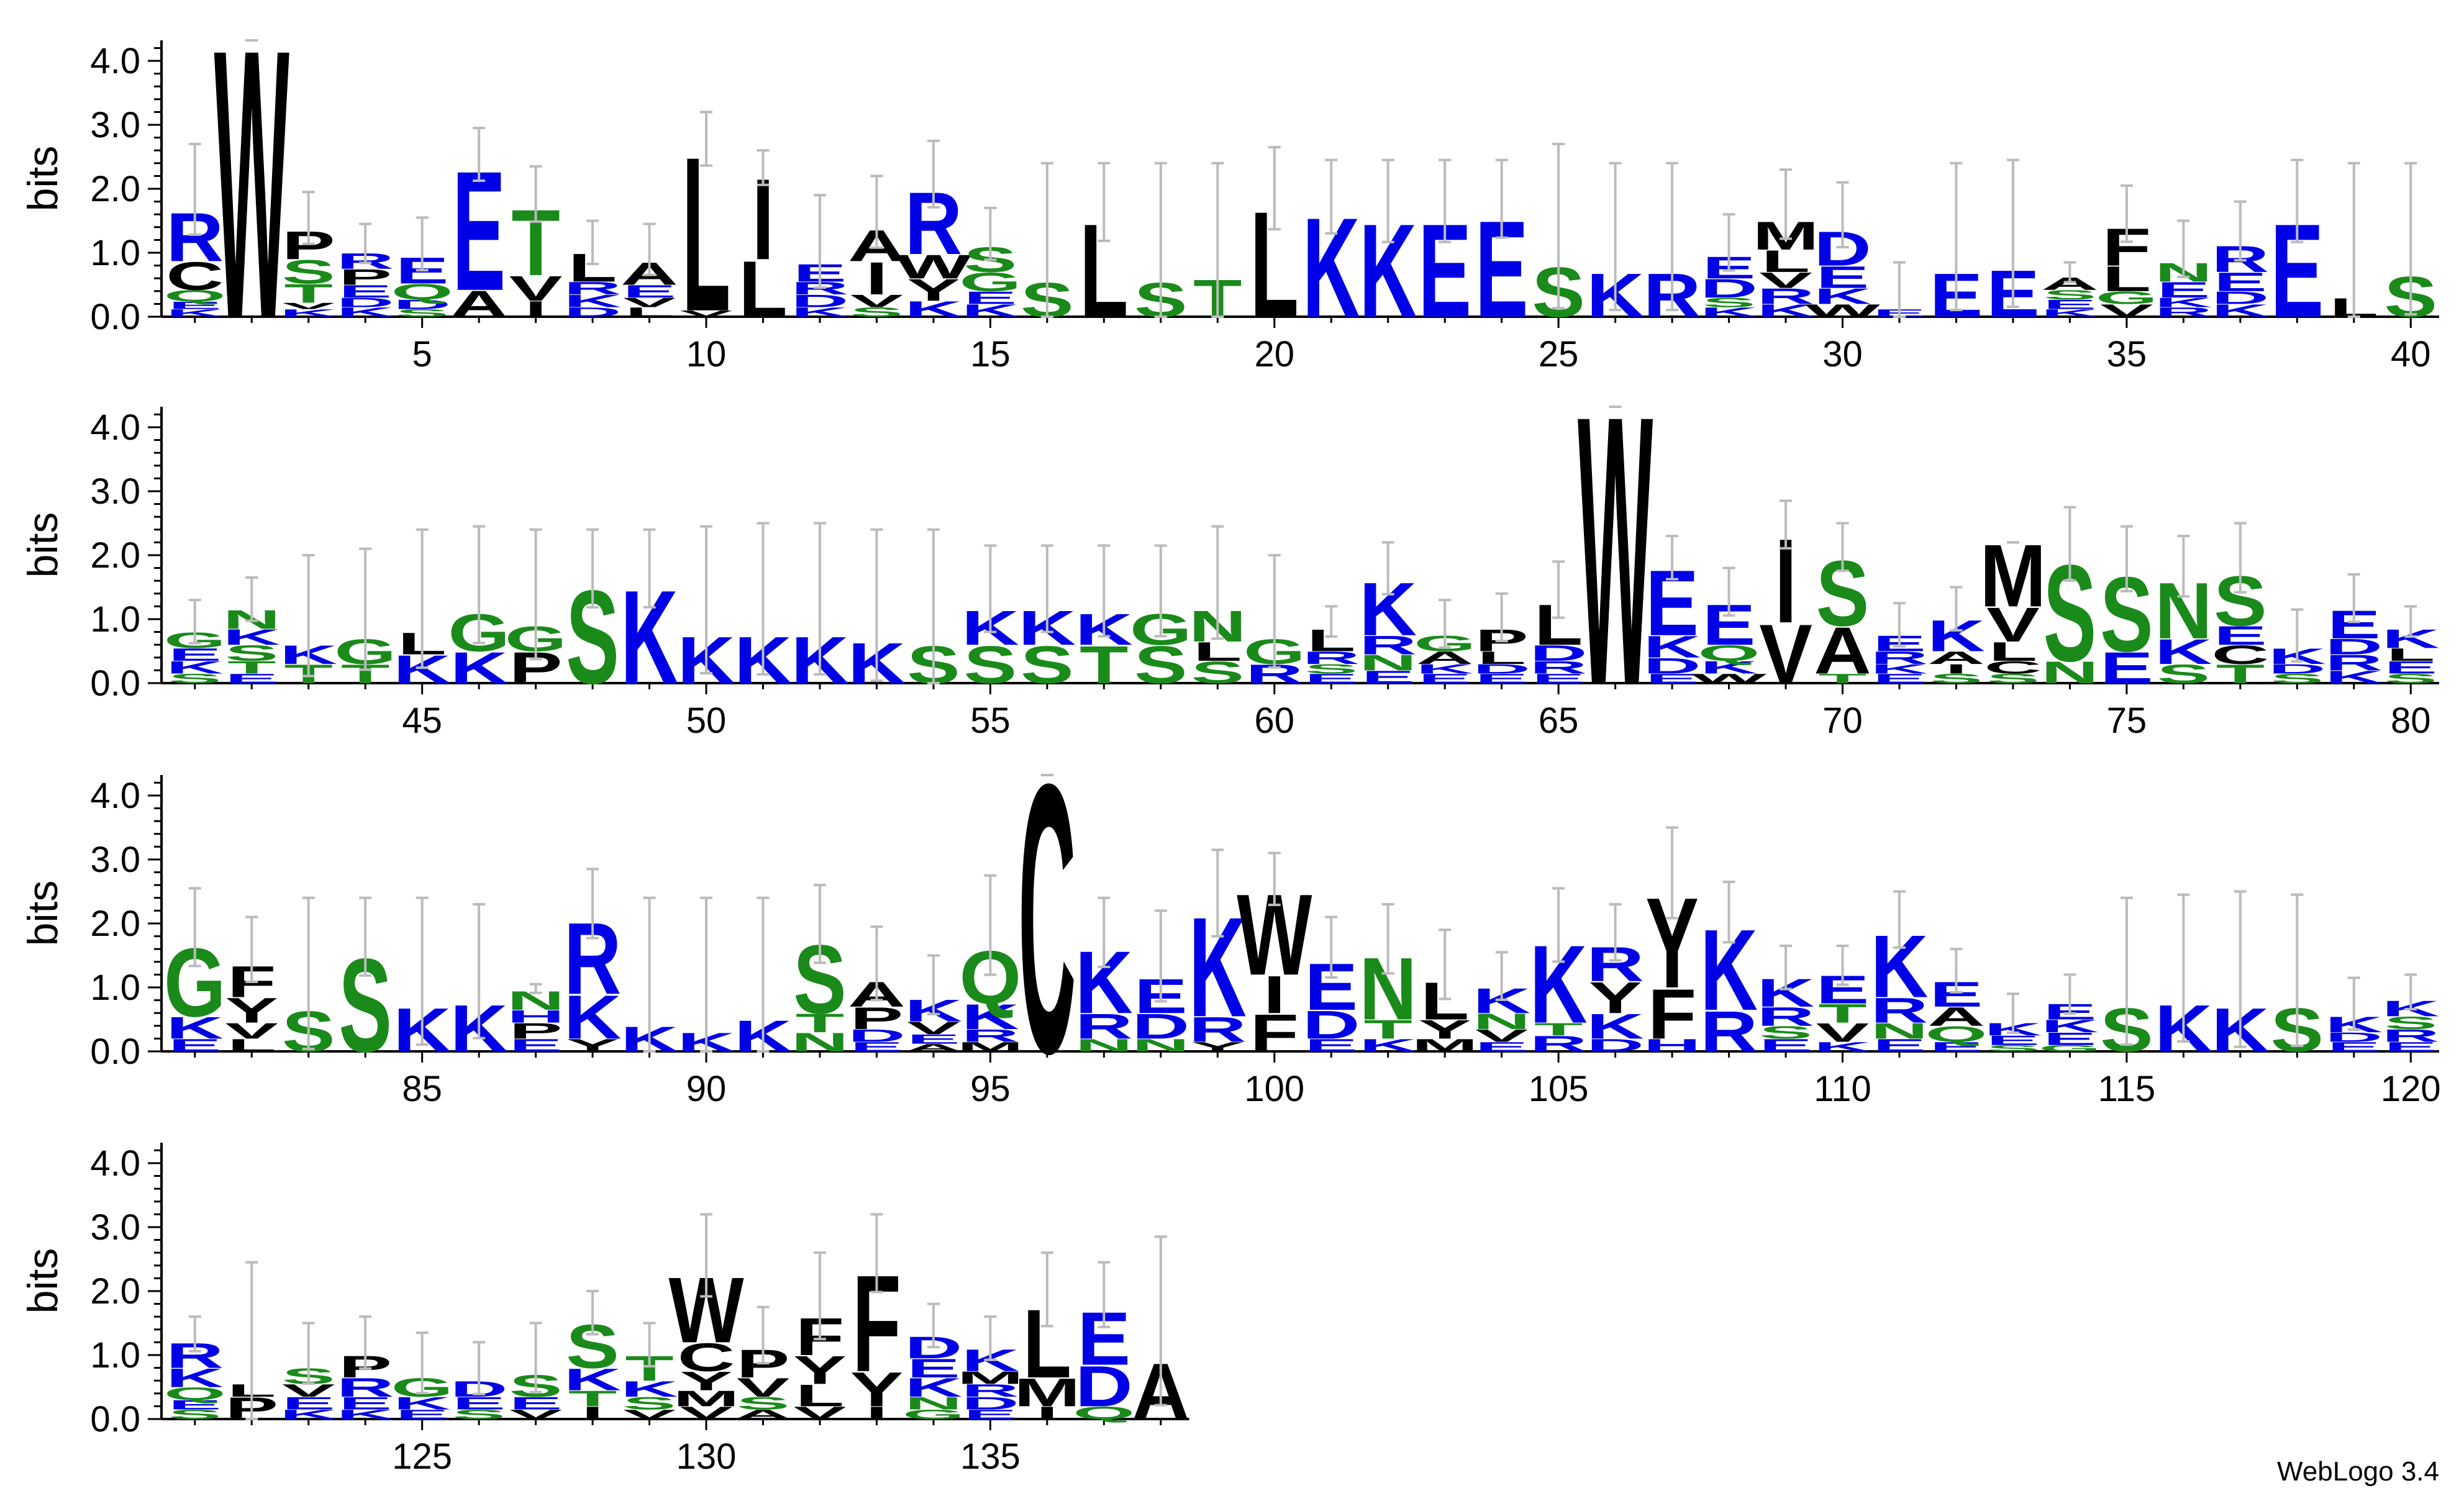 The height and width of the screenshot is (1501, 2464). Describe the element at coordinates (1388, 979) in the screenshot. I see `stack-position-102: KTN` at that location.